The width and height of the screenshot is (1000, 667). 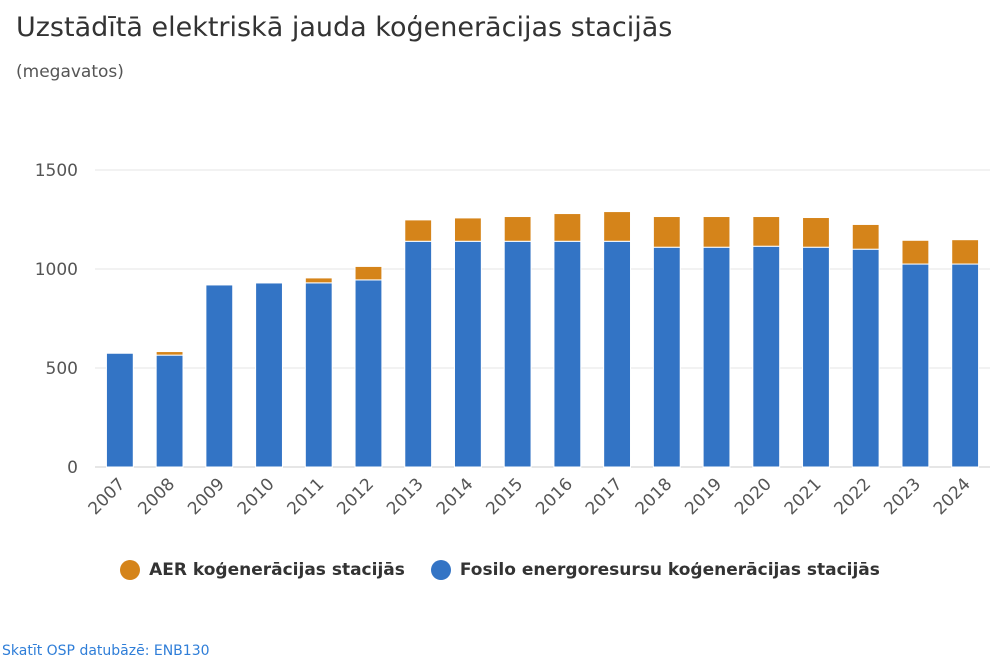 What do you see at coordinates (654, 496) in the screenshot?
I see `x-tick-label: 2018` at bounding box center [654, 496].